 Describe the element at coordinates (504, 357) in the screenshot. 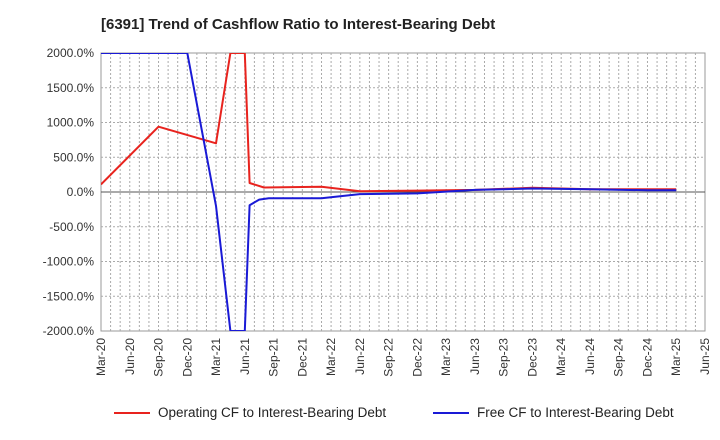

I see `x-tick-label: Sep-23` at that location.